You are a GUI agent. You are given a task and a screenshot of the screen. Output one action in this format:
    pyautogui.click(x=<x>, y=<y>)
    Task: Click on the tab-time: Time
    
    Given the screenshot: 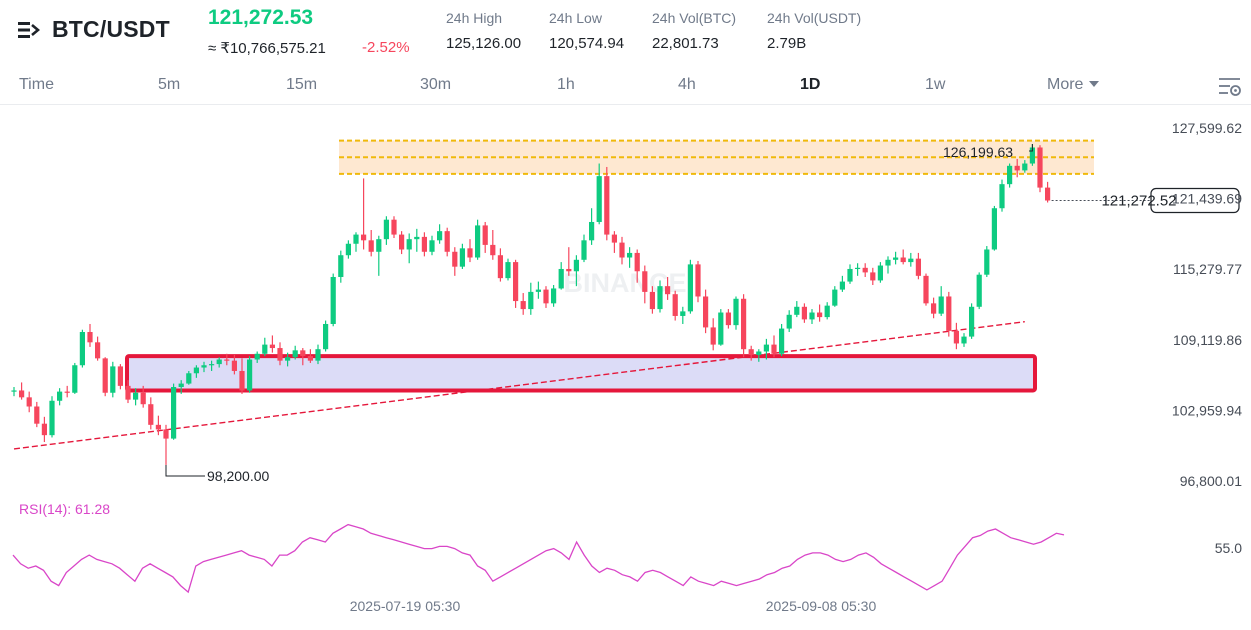 What is the action you would take?
    pyautogui.click(x=36, y=84)
    